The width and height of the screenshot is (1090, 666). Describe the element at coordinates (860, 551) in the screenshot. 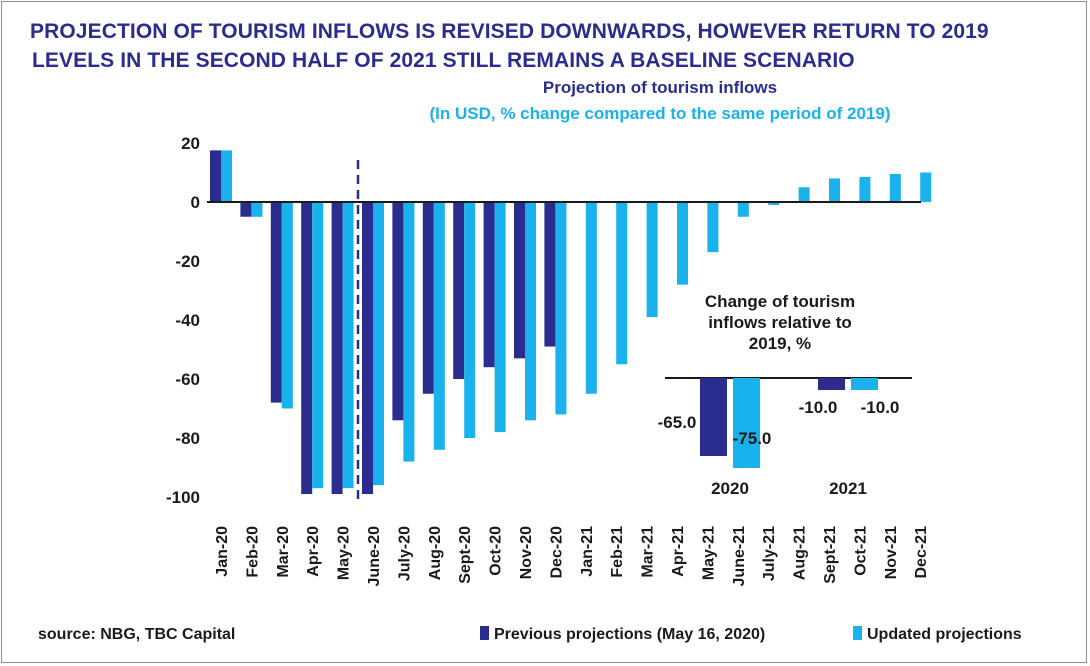

I see `x-tick-label: Oct-21` at that location.